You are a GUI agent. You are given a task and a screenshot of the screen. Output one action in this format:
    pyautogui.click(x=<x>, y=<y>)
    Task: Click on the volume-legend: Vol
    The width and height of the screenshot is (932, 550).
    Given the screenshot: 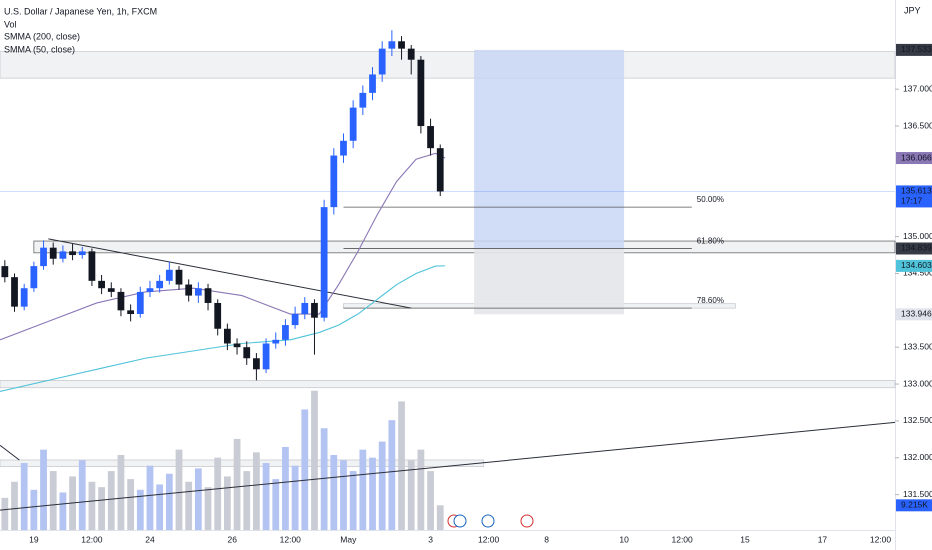 What is the action you would take?
    pyautogui.click(x=10, y=24)
    